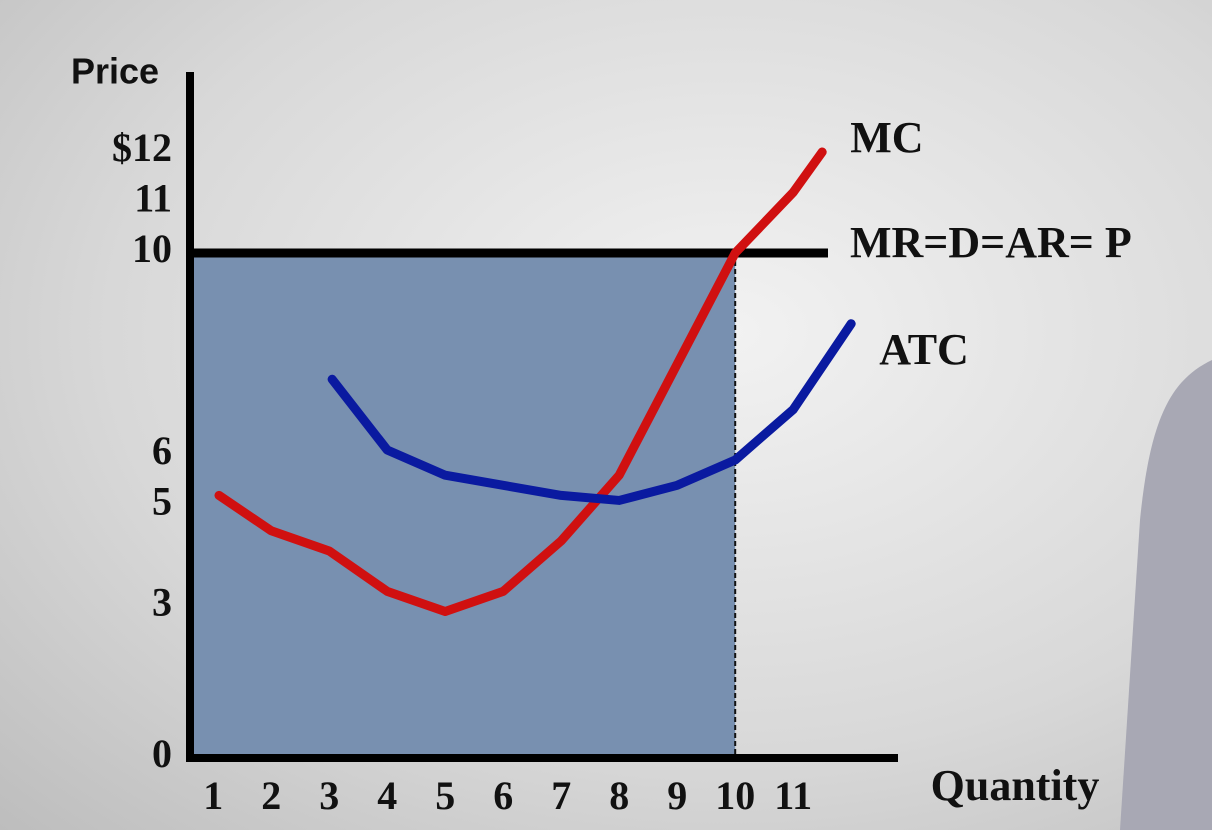  What do you see at coordinates (213, 795) in the screenshot?
I see `x-tick-label: 1` at bounding box center [213, 795].